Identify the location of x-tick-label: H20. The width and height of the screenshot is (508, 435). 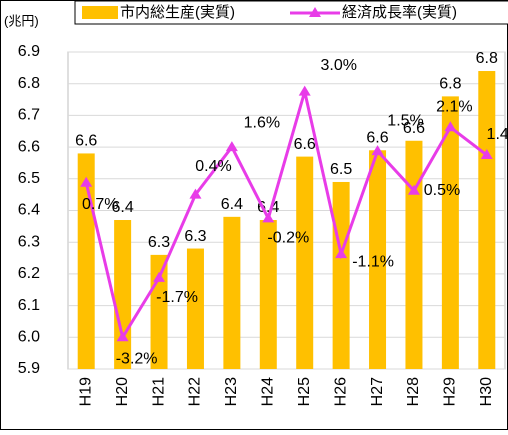
(122, 391).